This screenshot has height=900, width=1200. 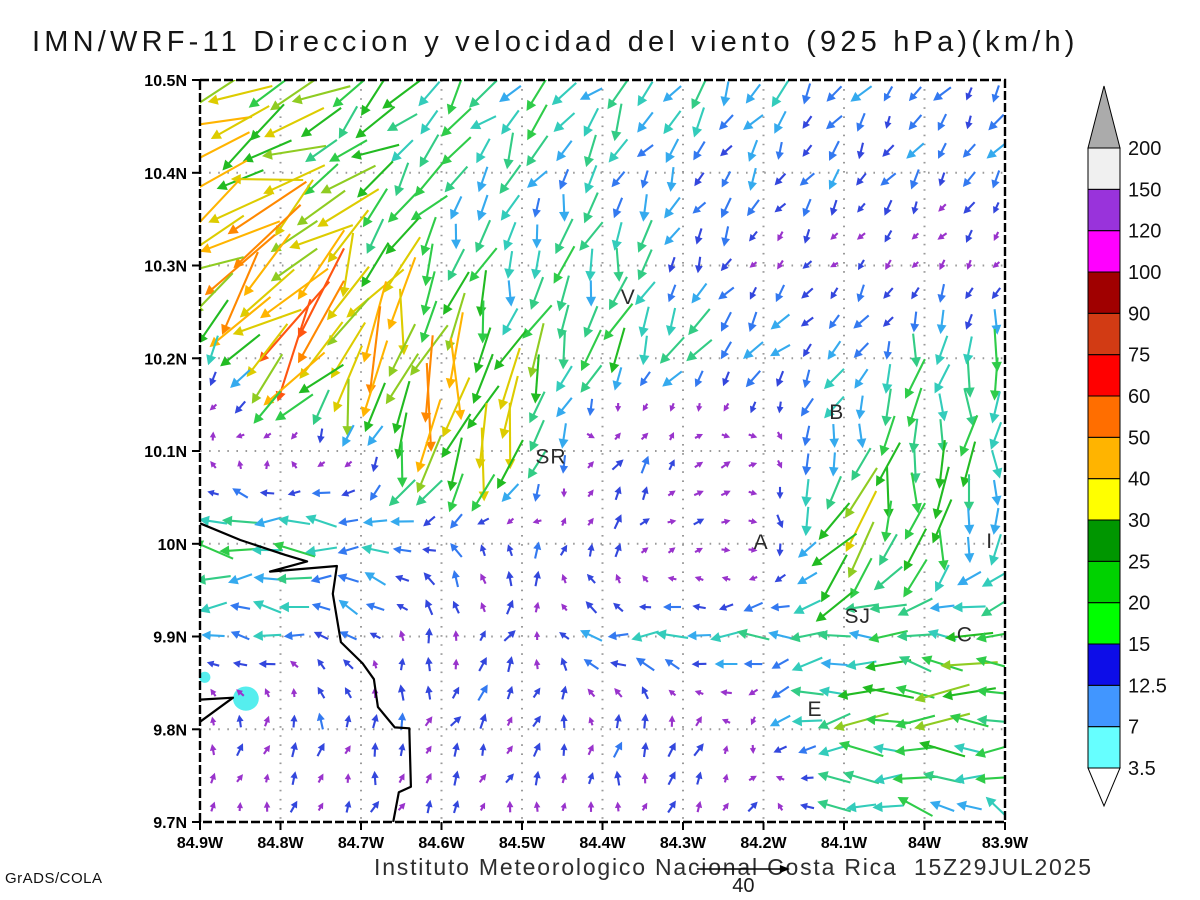 I want to click on colorbar-tick-label: 100, so click(x=1144, y=273).